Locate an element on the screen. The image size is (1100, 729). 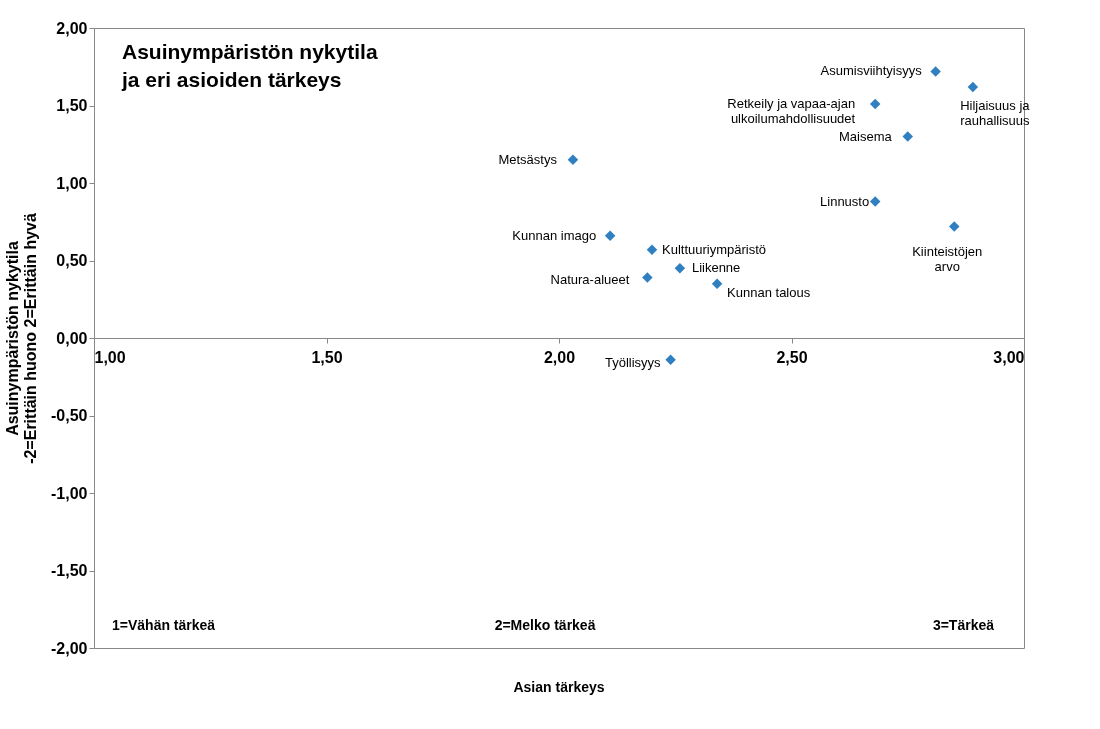
annotation: 1=Vähän tärkeä is located at coordinates (164, 625).